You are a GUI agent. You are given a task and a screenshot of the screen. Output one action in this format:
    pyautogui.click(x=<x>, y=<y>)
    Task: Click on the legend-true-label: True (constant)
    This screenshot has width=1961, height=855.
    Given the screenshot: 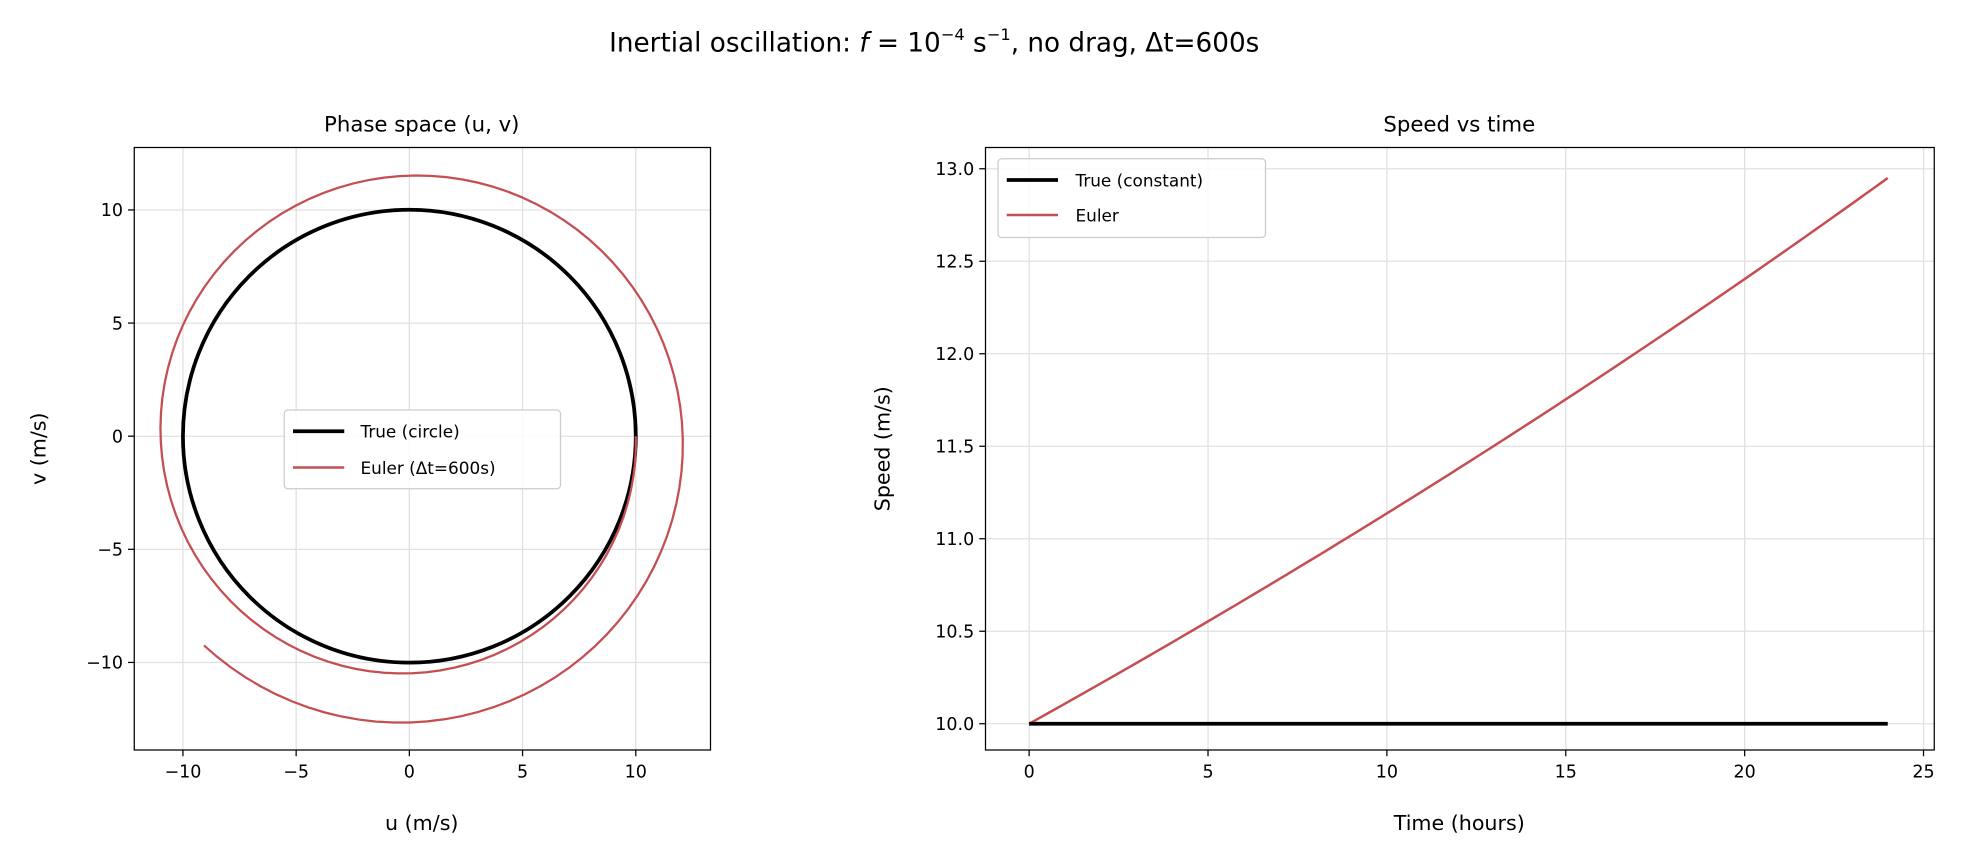 What is the action you would take?
    pyautogui.click(x=1139, y=180)
    